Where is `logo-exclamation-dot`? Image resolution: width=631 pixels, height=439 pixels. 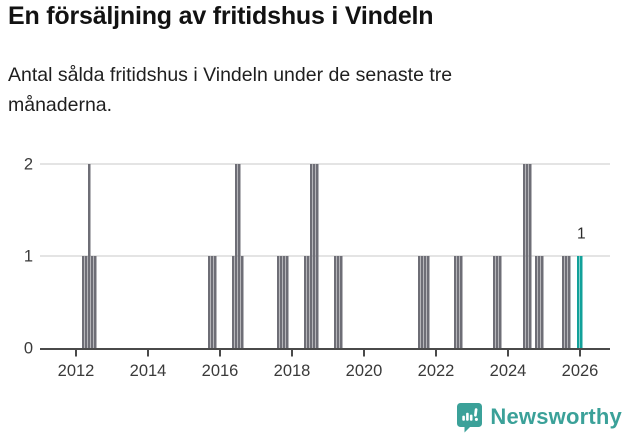
logo-exclamation-dot is located at coordinates (477, 419).